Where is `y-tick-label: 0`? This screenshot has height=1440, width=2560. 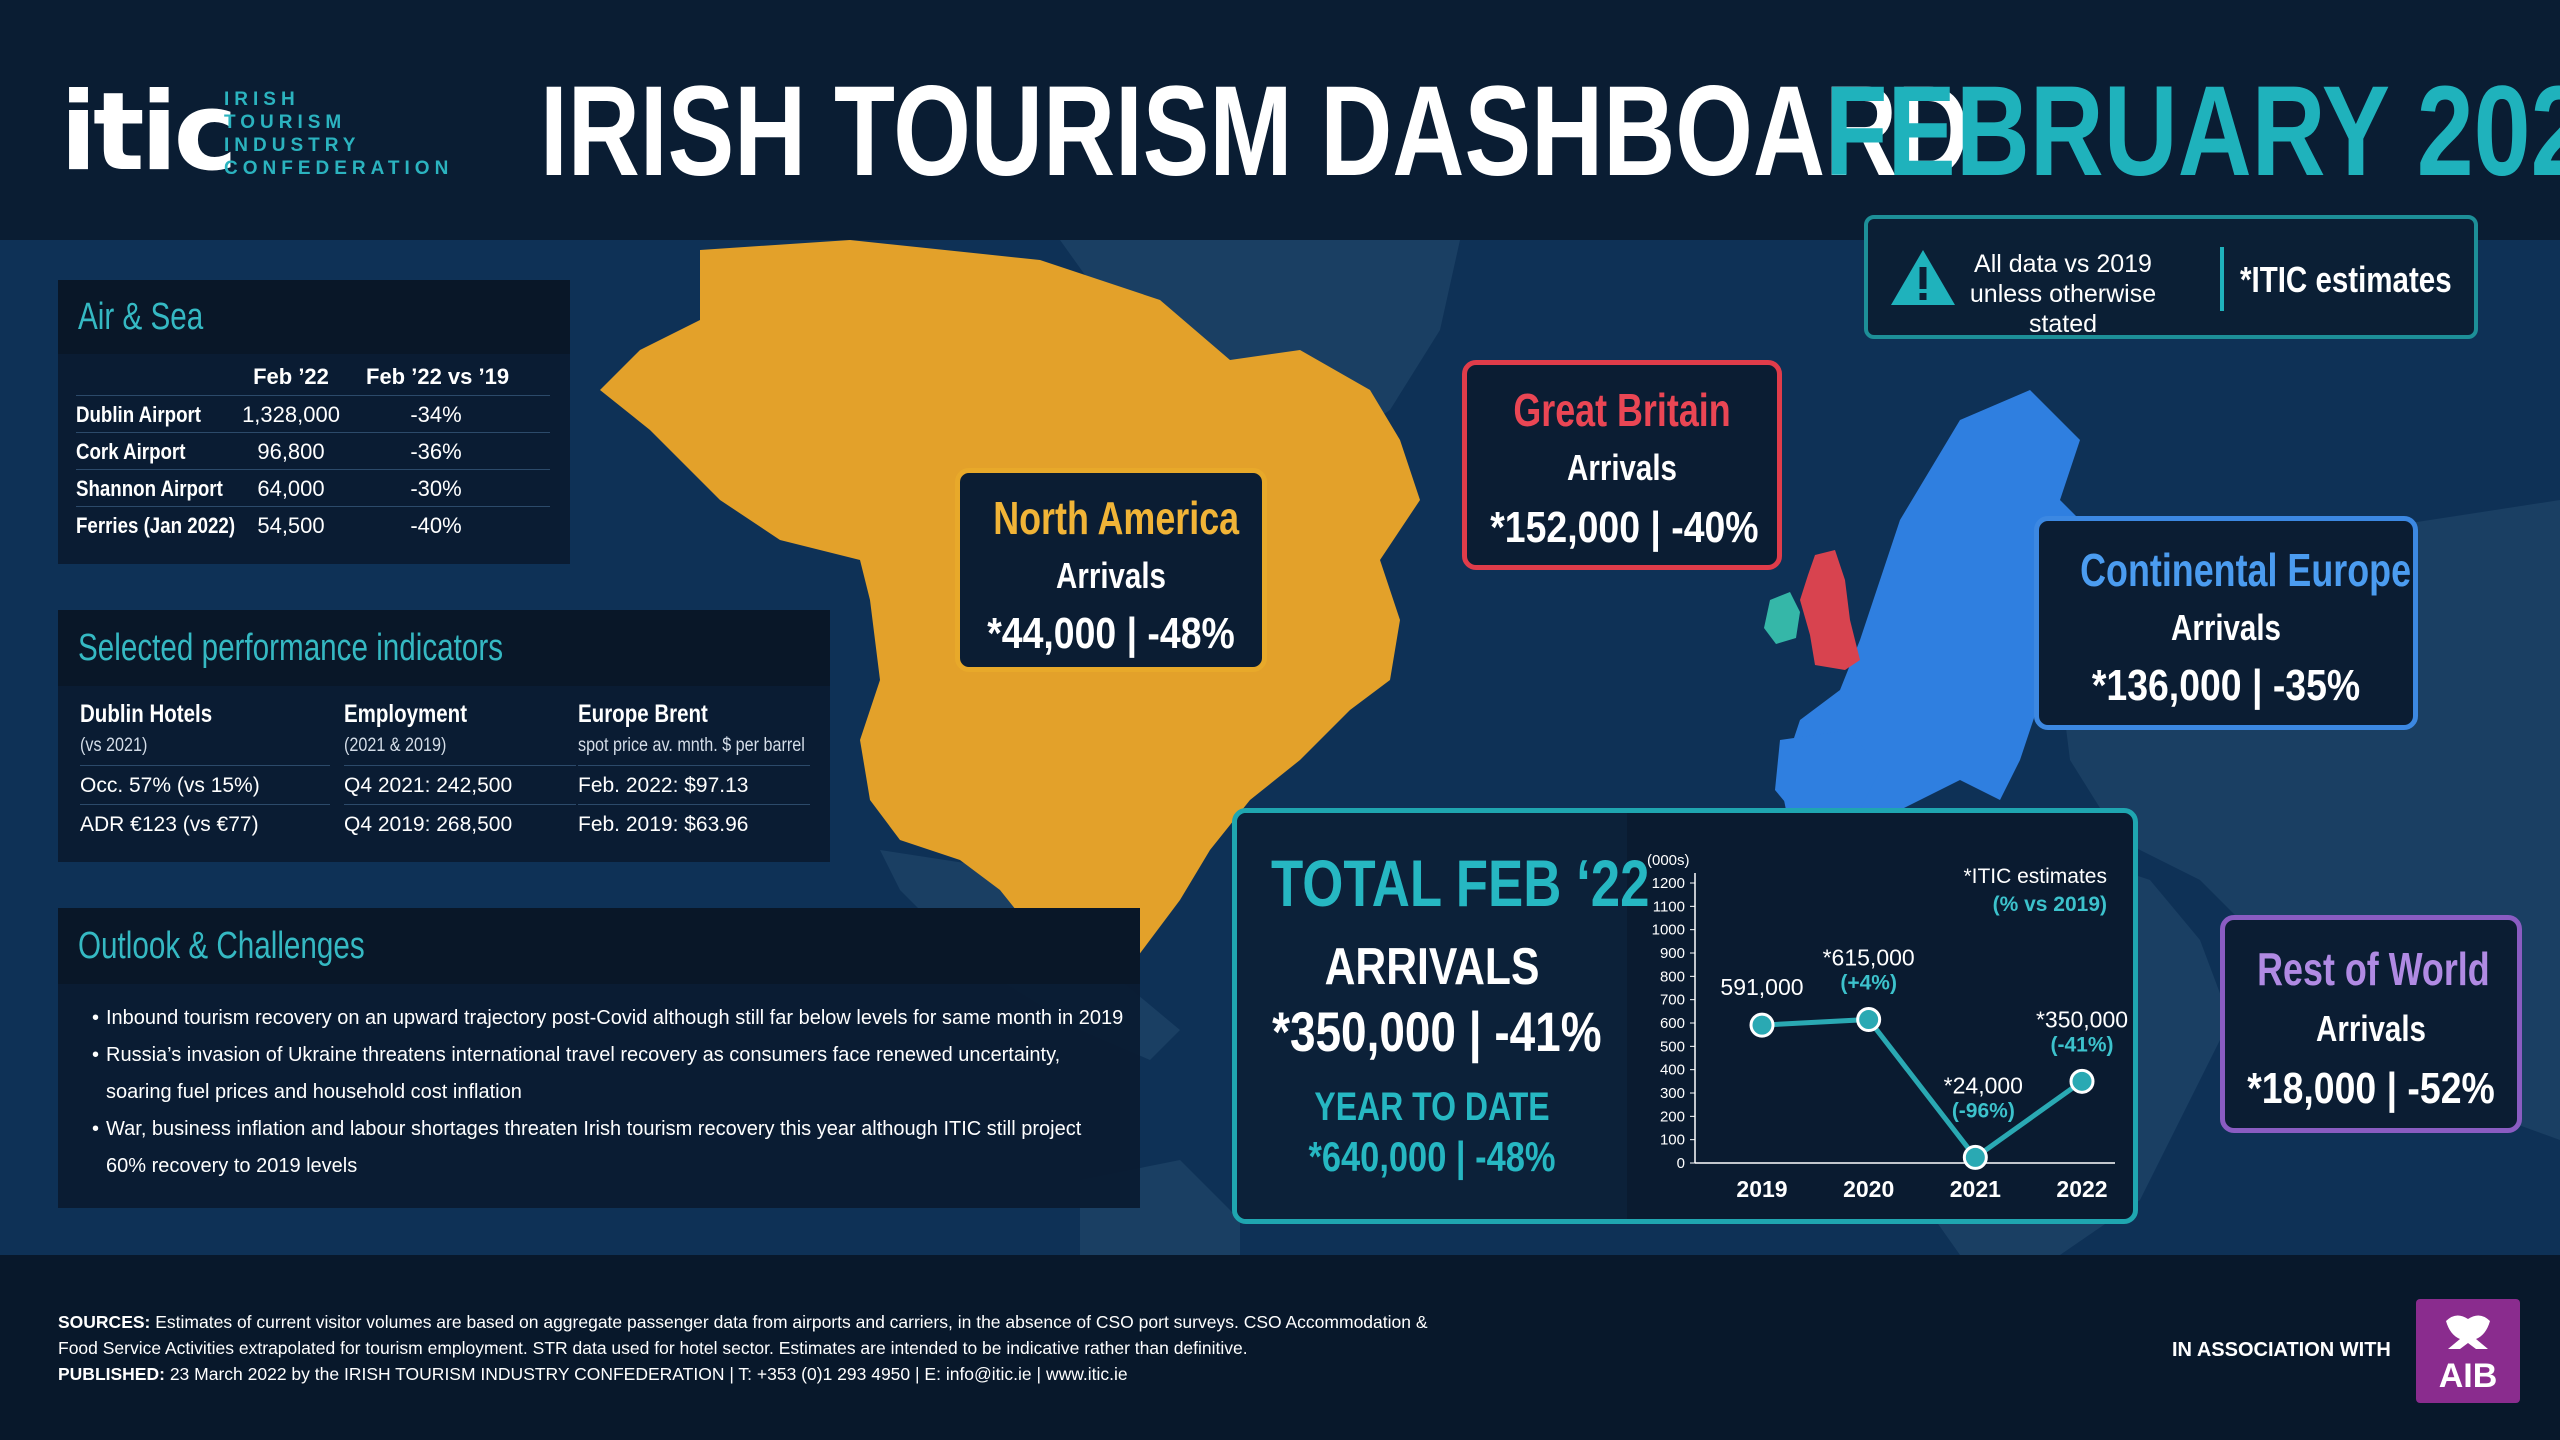
y-tick-label: 0 is located at coordinates (1681, 1163).